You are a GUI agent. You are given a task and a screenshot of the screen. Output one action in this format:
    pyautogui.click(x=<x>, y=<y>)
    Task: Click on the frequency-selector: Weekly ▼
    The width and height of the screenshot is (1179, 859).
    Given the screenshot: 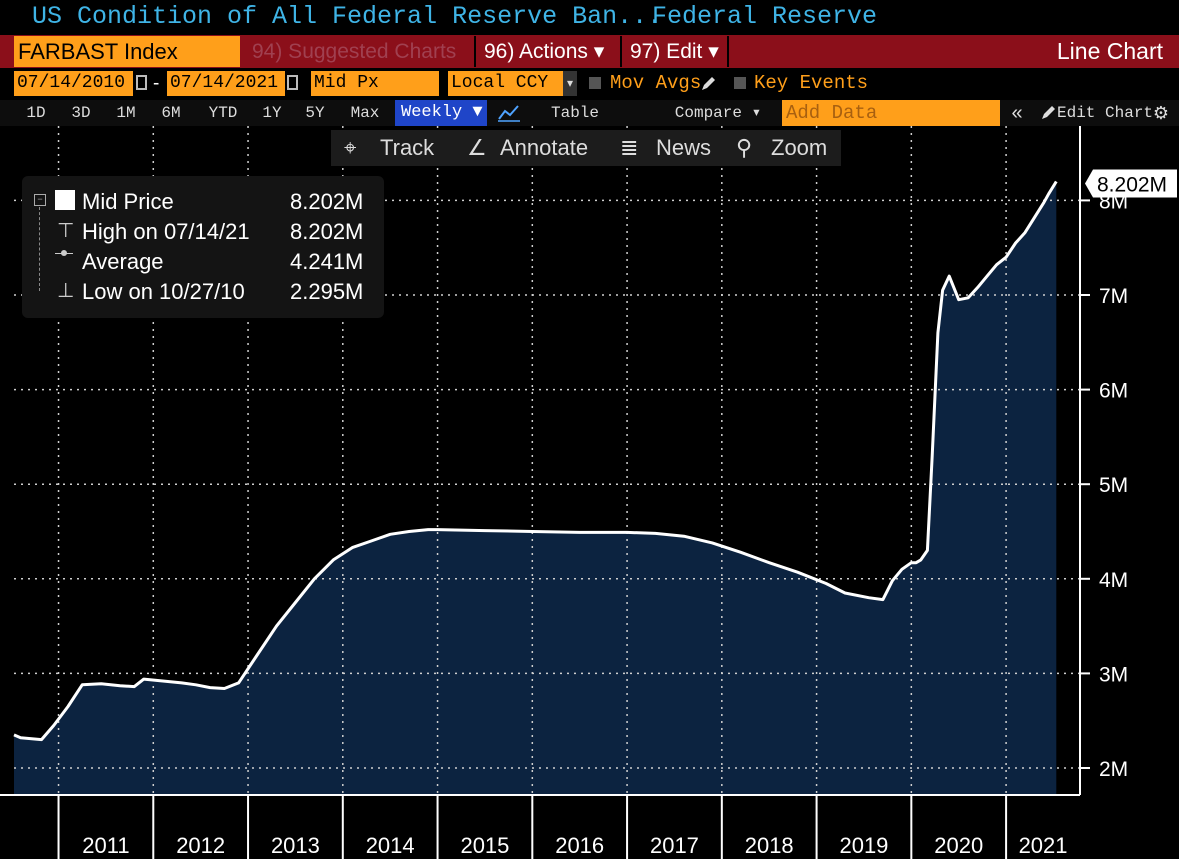 What is the action you would take?
    pyautogui.click(x=441, y=113)
    